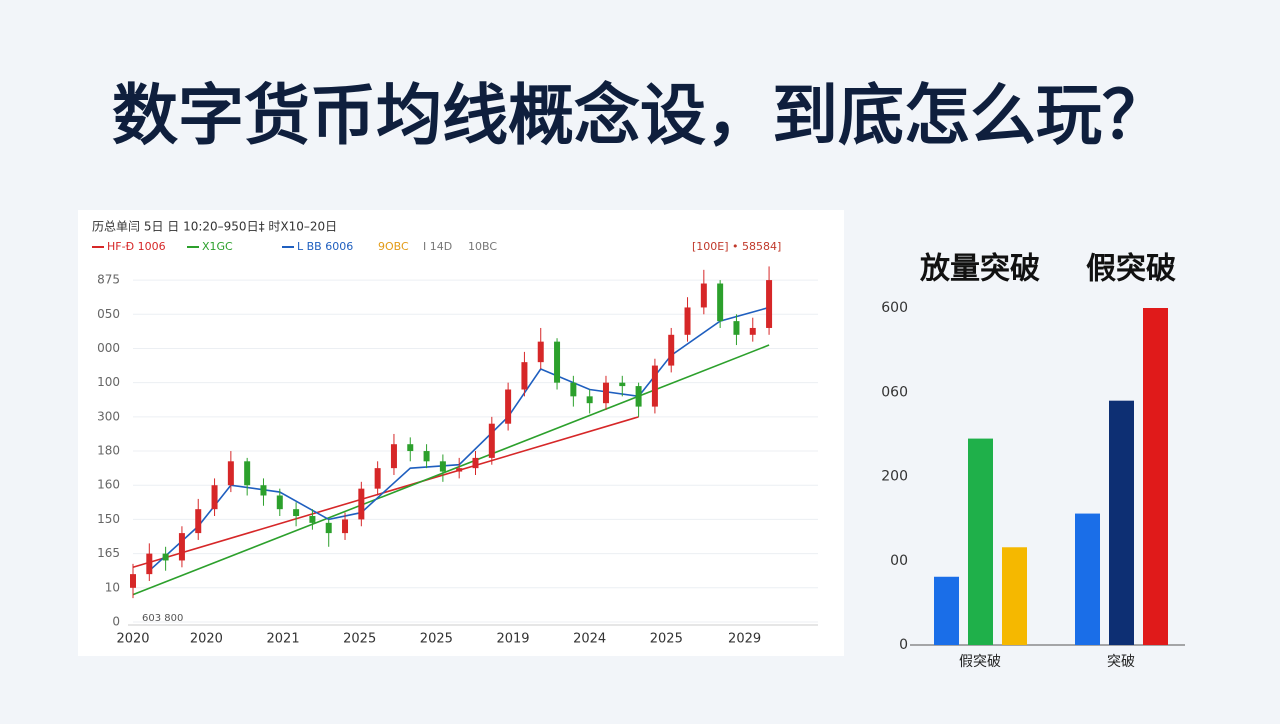  Describe the element at coordinates (108, 519) in the screenshot. I see `y-tick-label: 150` at that location.